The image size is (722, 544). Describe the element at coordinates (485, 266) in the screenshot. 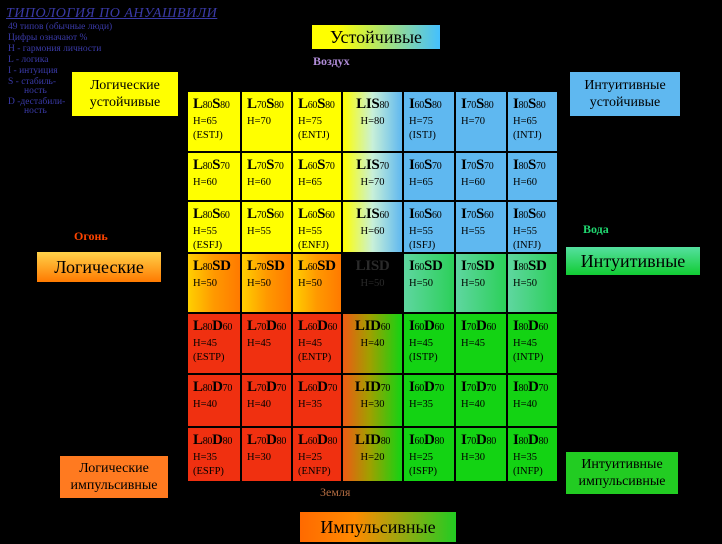

I see `type-code-letter: SD` at that location.